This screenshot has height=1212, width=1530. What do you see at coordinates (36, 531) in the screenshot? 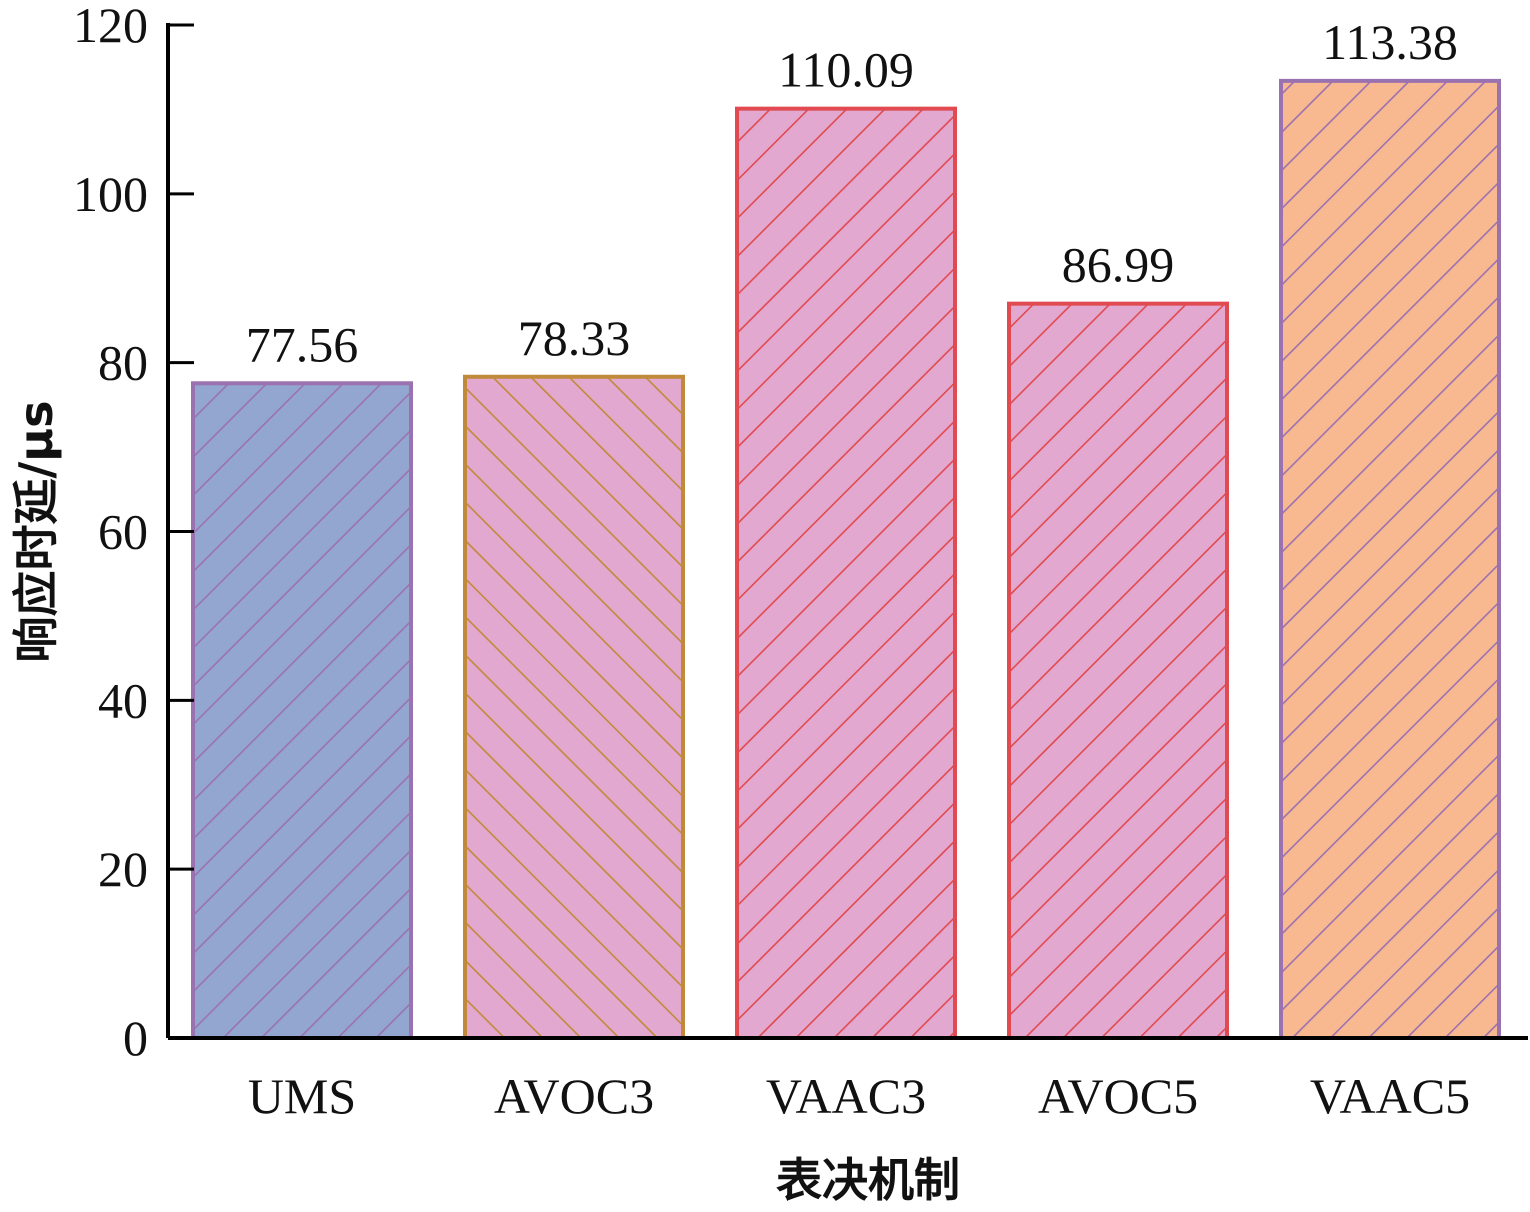
I see `y-axis-title: 响应时延/μs` at bounding box center [36, 531].